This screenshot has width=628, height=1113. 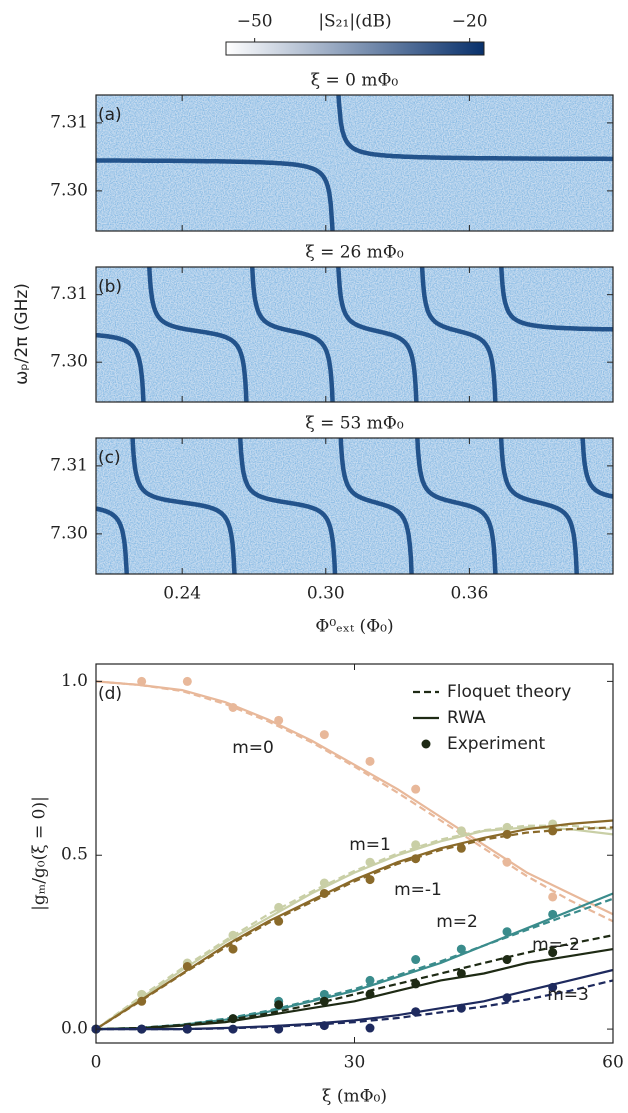 I want to click on x-tick-label: 30, so click(x=355, y=1063).